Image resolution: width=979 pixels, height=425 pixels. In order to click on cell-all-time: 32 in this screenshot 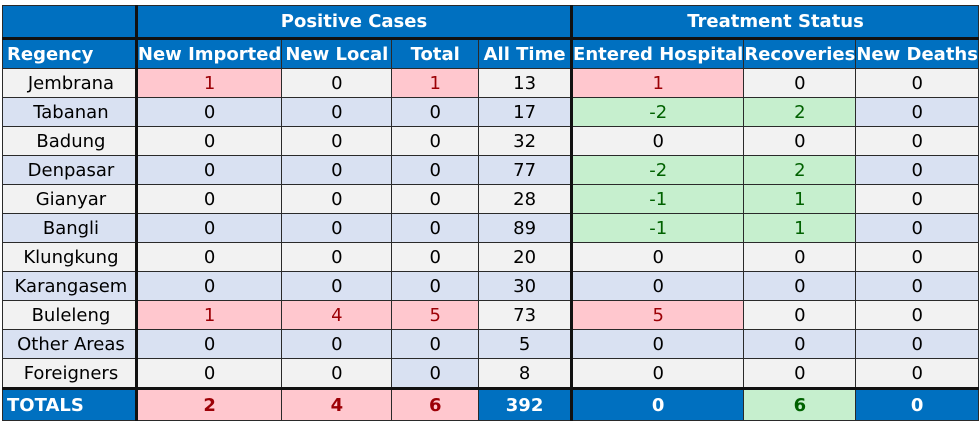, I will do `click(526, 141)`.